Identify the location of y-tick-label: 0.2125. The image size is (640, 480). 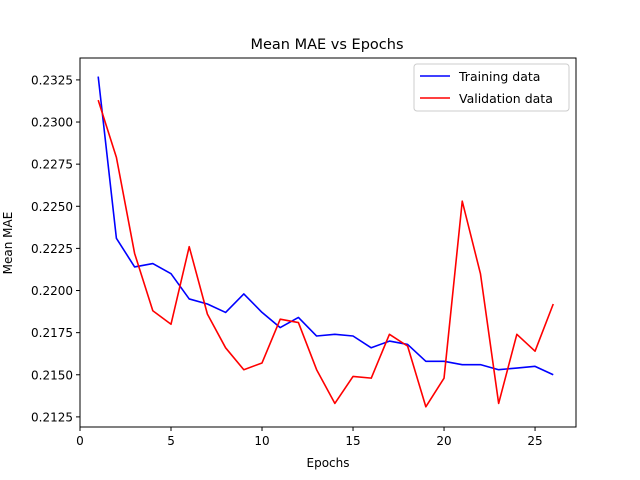
(52, 417).